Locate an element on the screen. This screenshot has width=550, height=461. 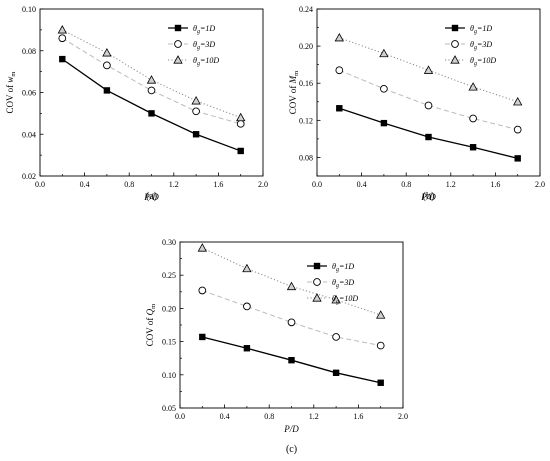
panel-label: (b) is located at coordinates (429, 196).